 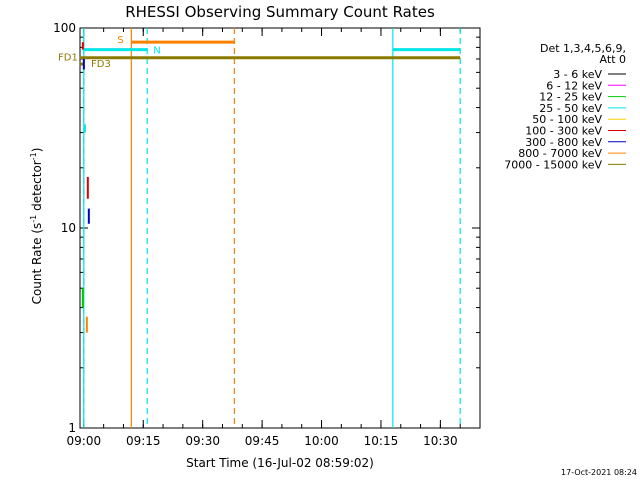 I want to click on flag-label: FD3, so click(x=101, y=64).